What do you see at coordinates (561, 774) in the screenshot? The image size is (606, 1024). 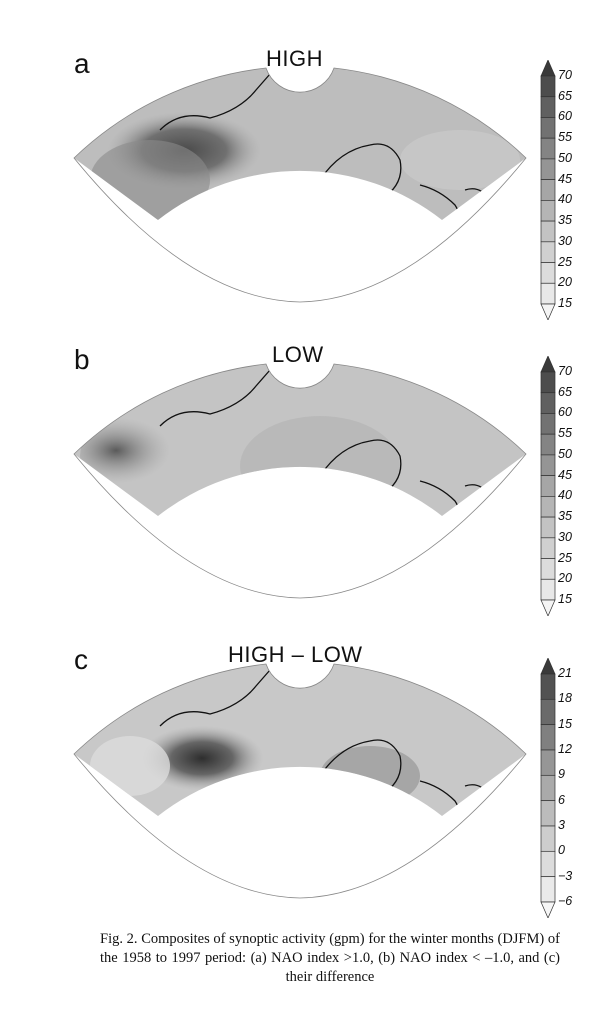 I see `colorbar-tick-label: 9` at bounding box center [561, 774].